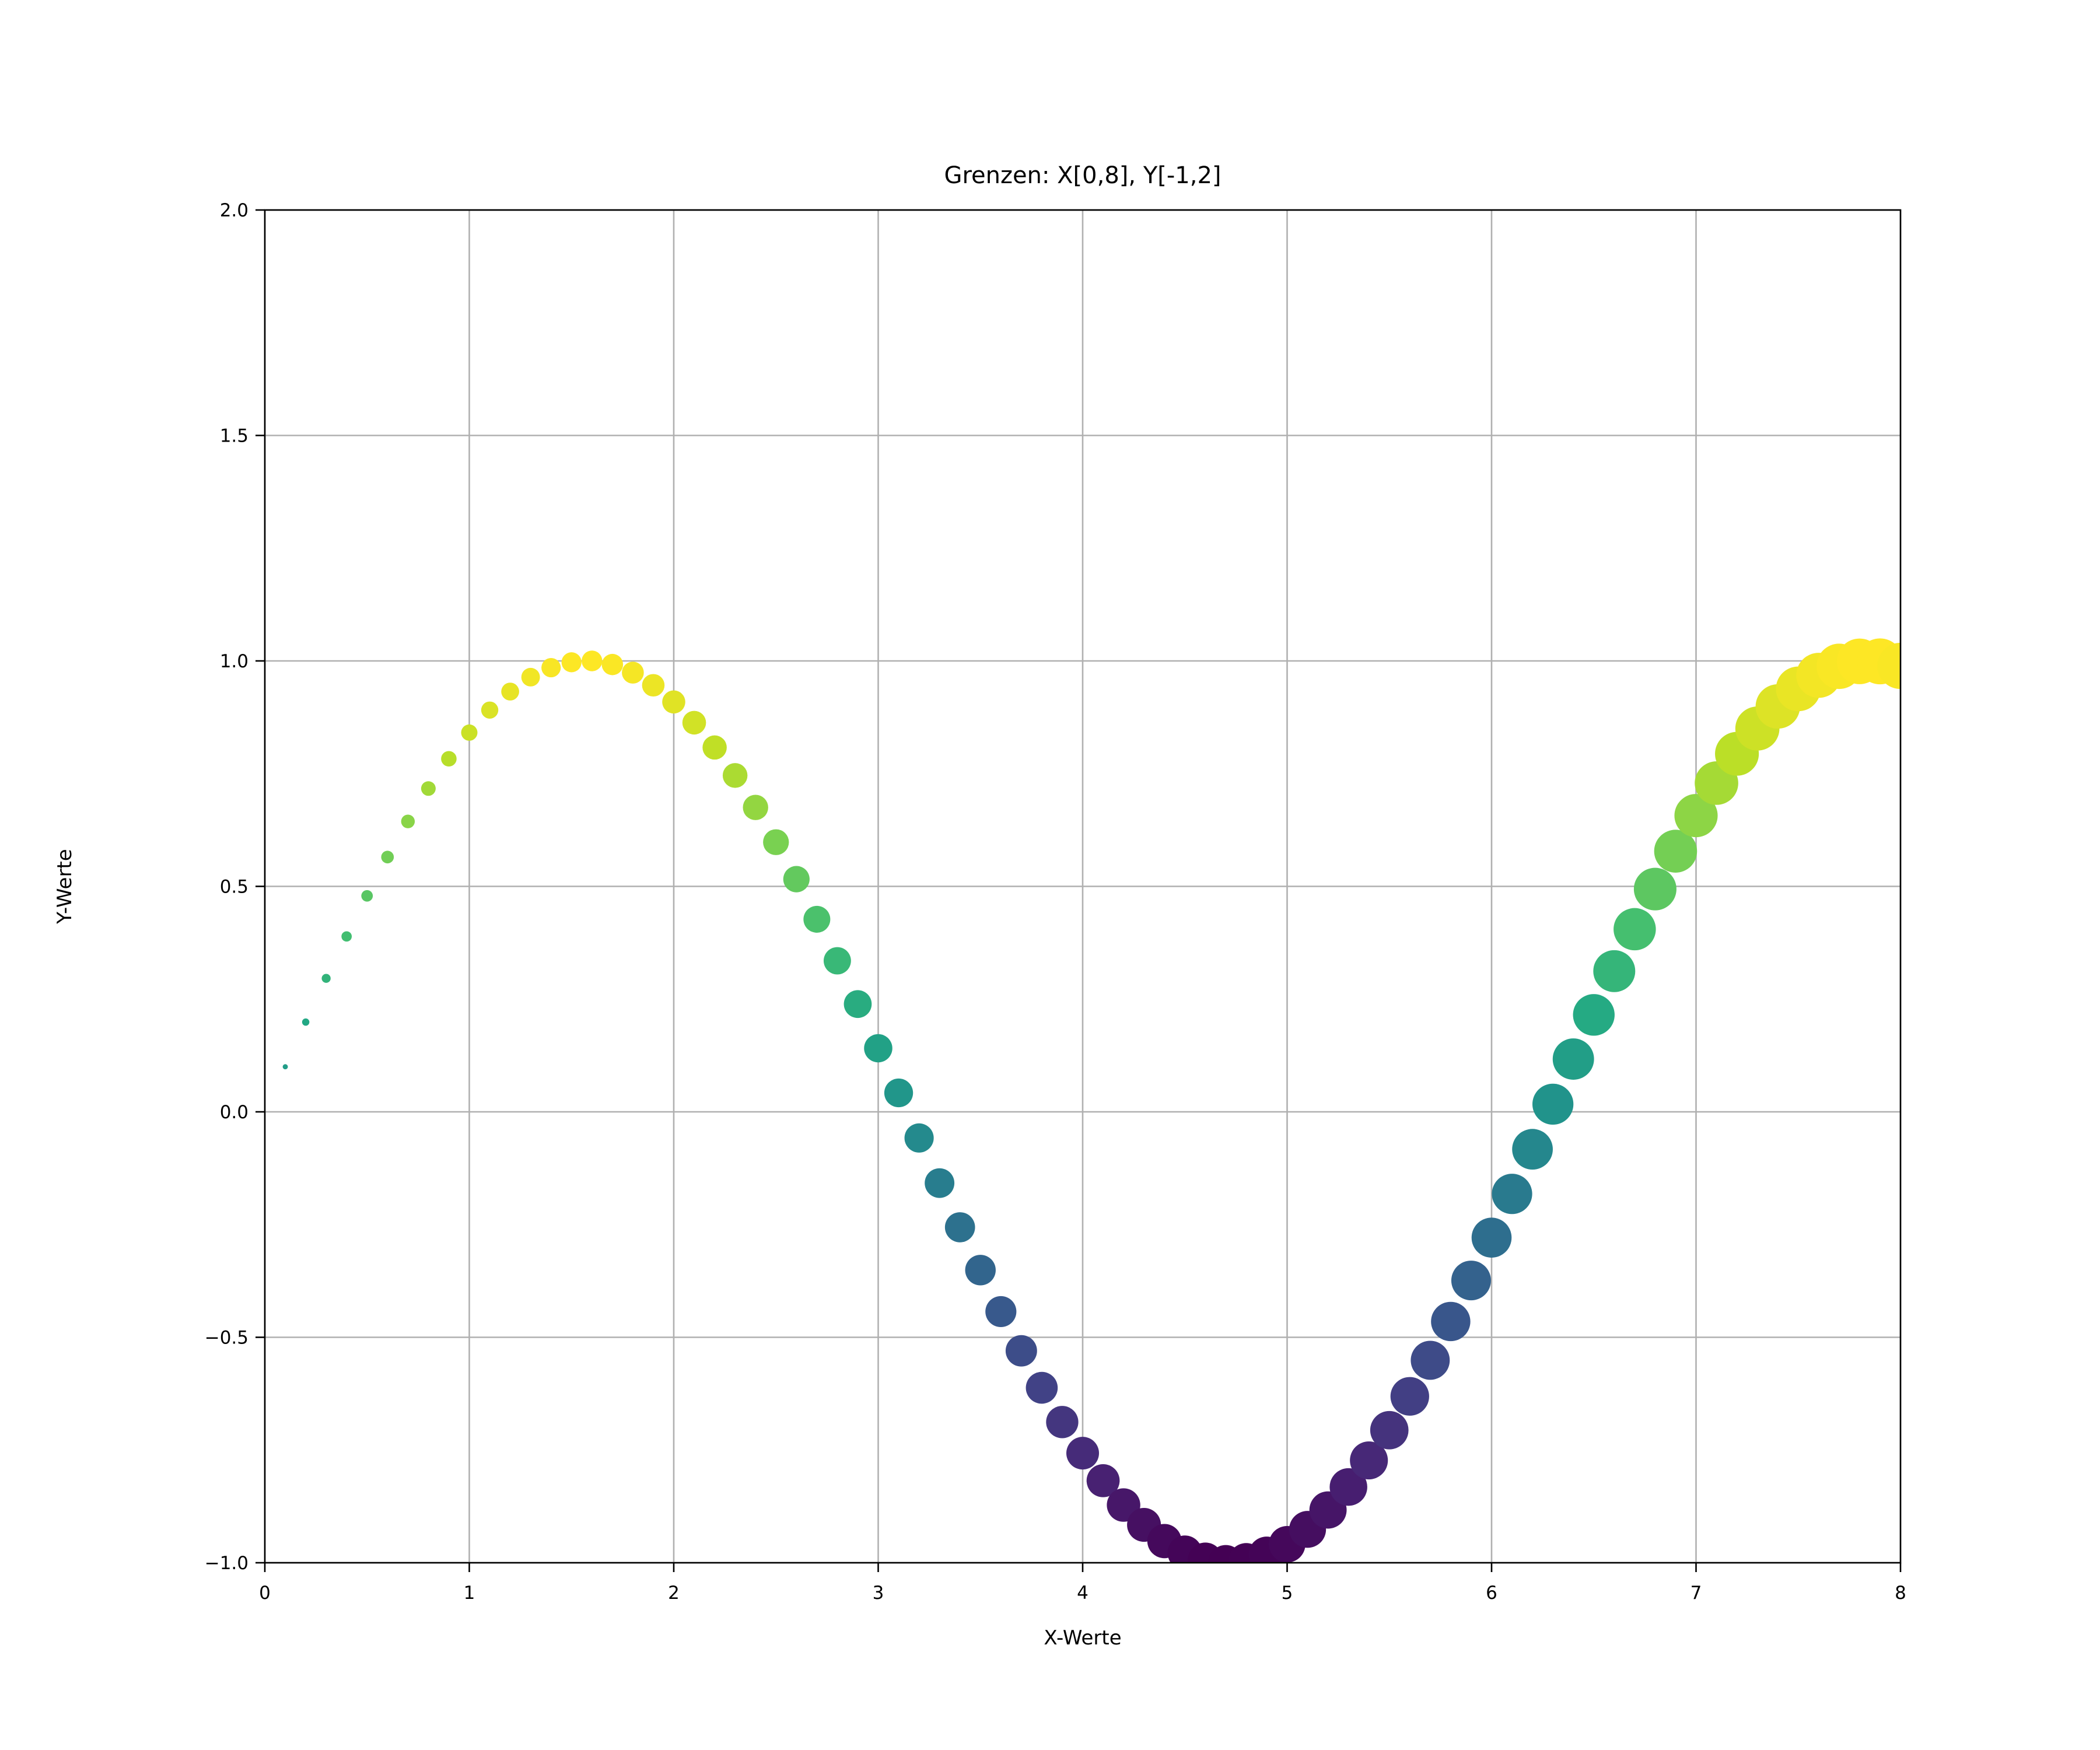 This screenshot has height=1750, width=2100. What do you see at coordinates (265, 1594) in the screenshot?
I see `x-tick-label-0: 0` at bounding box center [265, 1594].